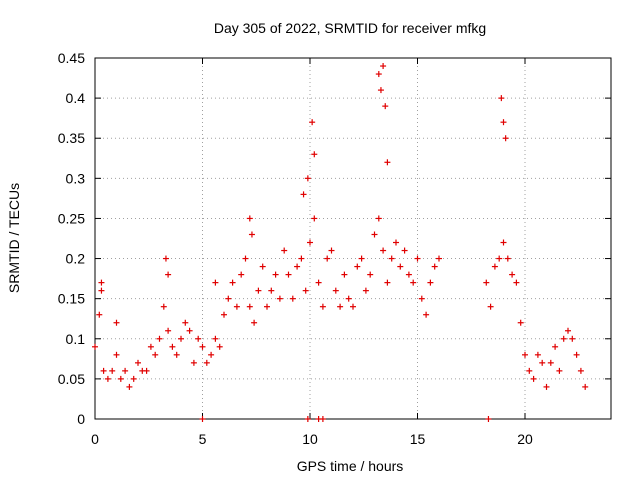  What do you see at coordinates (310, 439) in the screenshot?
I see `x-tick-label: 10` at bounding box center [310, 439].